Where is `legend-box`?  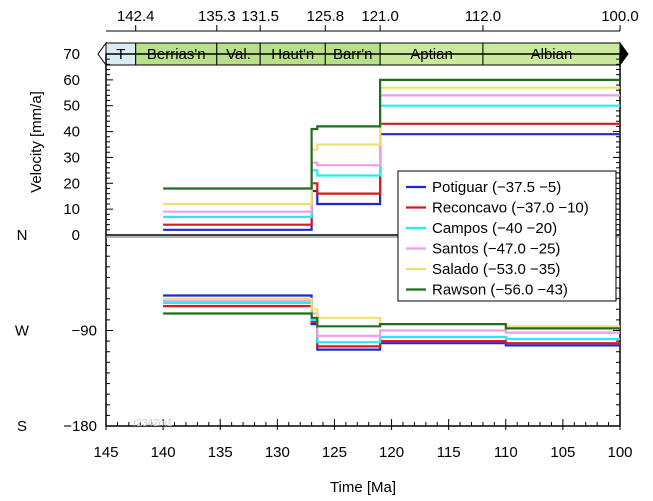 legend-box is located at coordinates (507, 236).